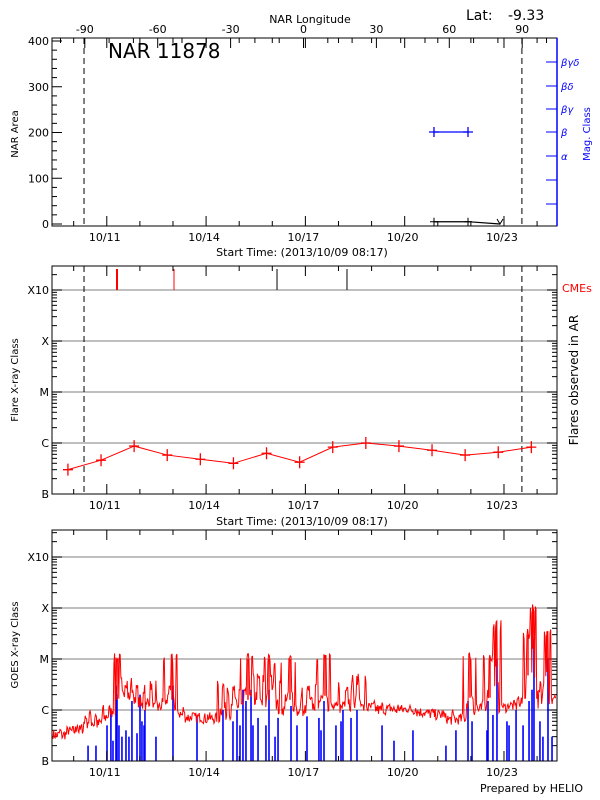  Describe the element at coordinates (479, 16) in the screenshot. I see `lat-label: Lat:` at that location.